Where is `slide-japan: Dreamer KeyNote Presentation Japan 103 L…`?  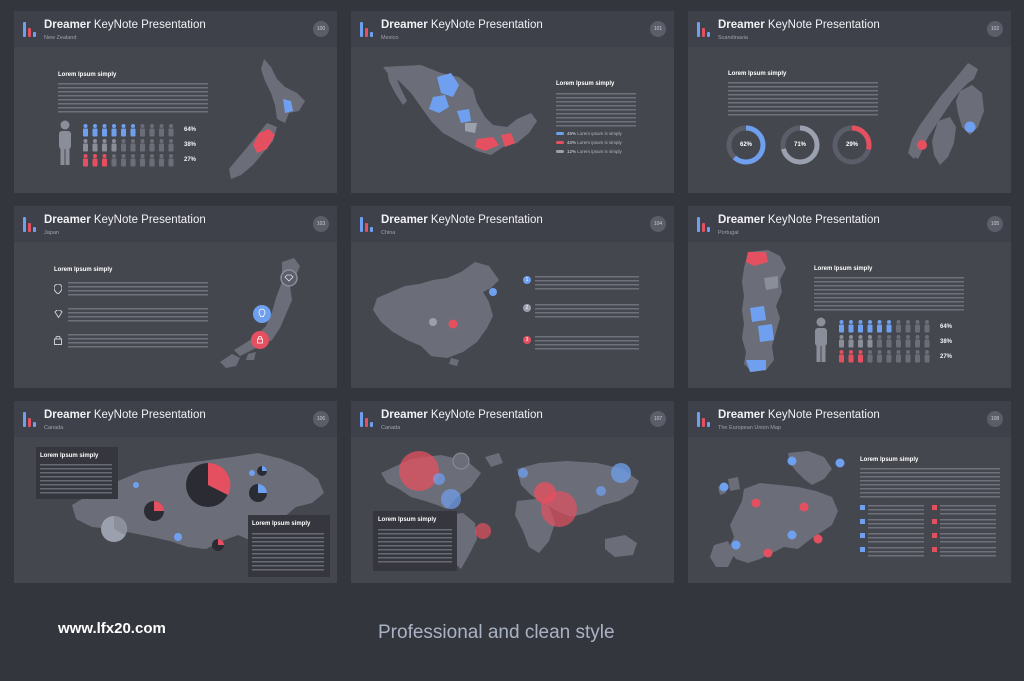
slide-japan: Dreamer KeyNote Presentation Japan 103 L… is located at coordinates (175, 297).